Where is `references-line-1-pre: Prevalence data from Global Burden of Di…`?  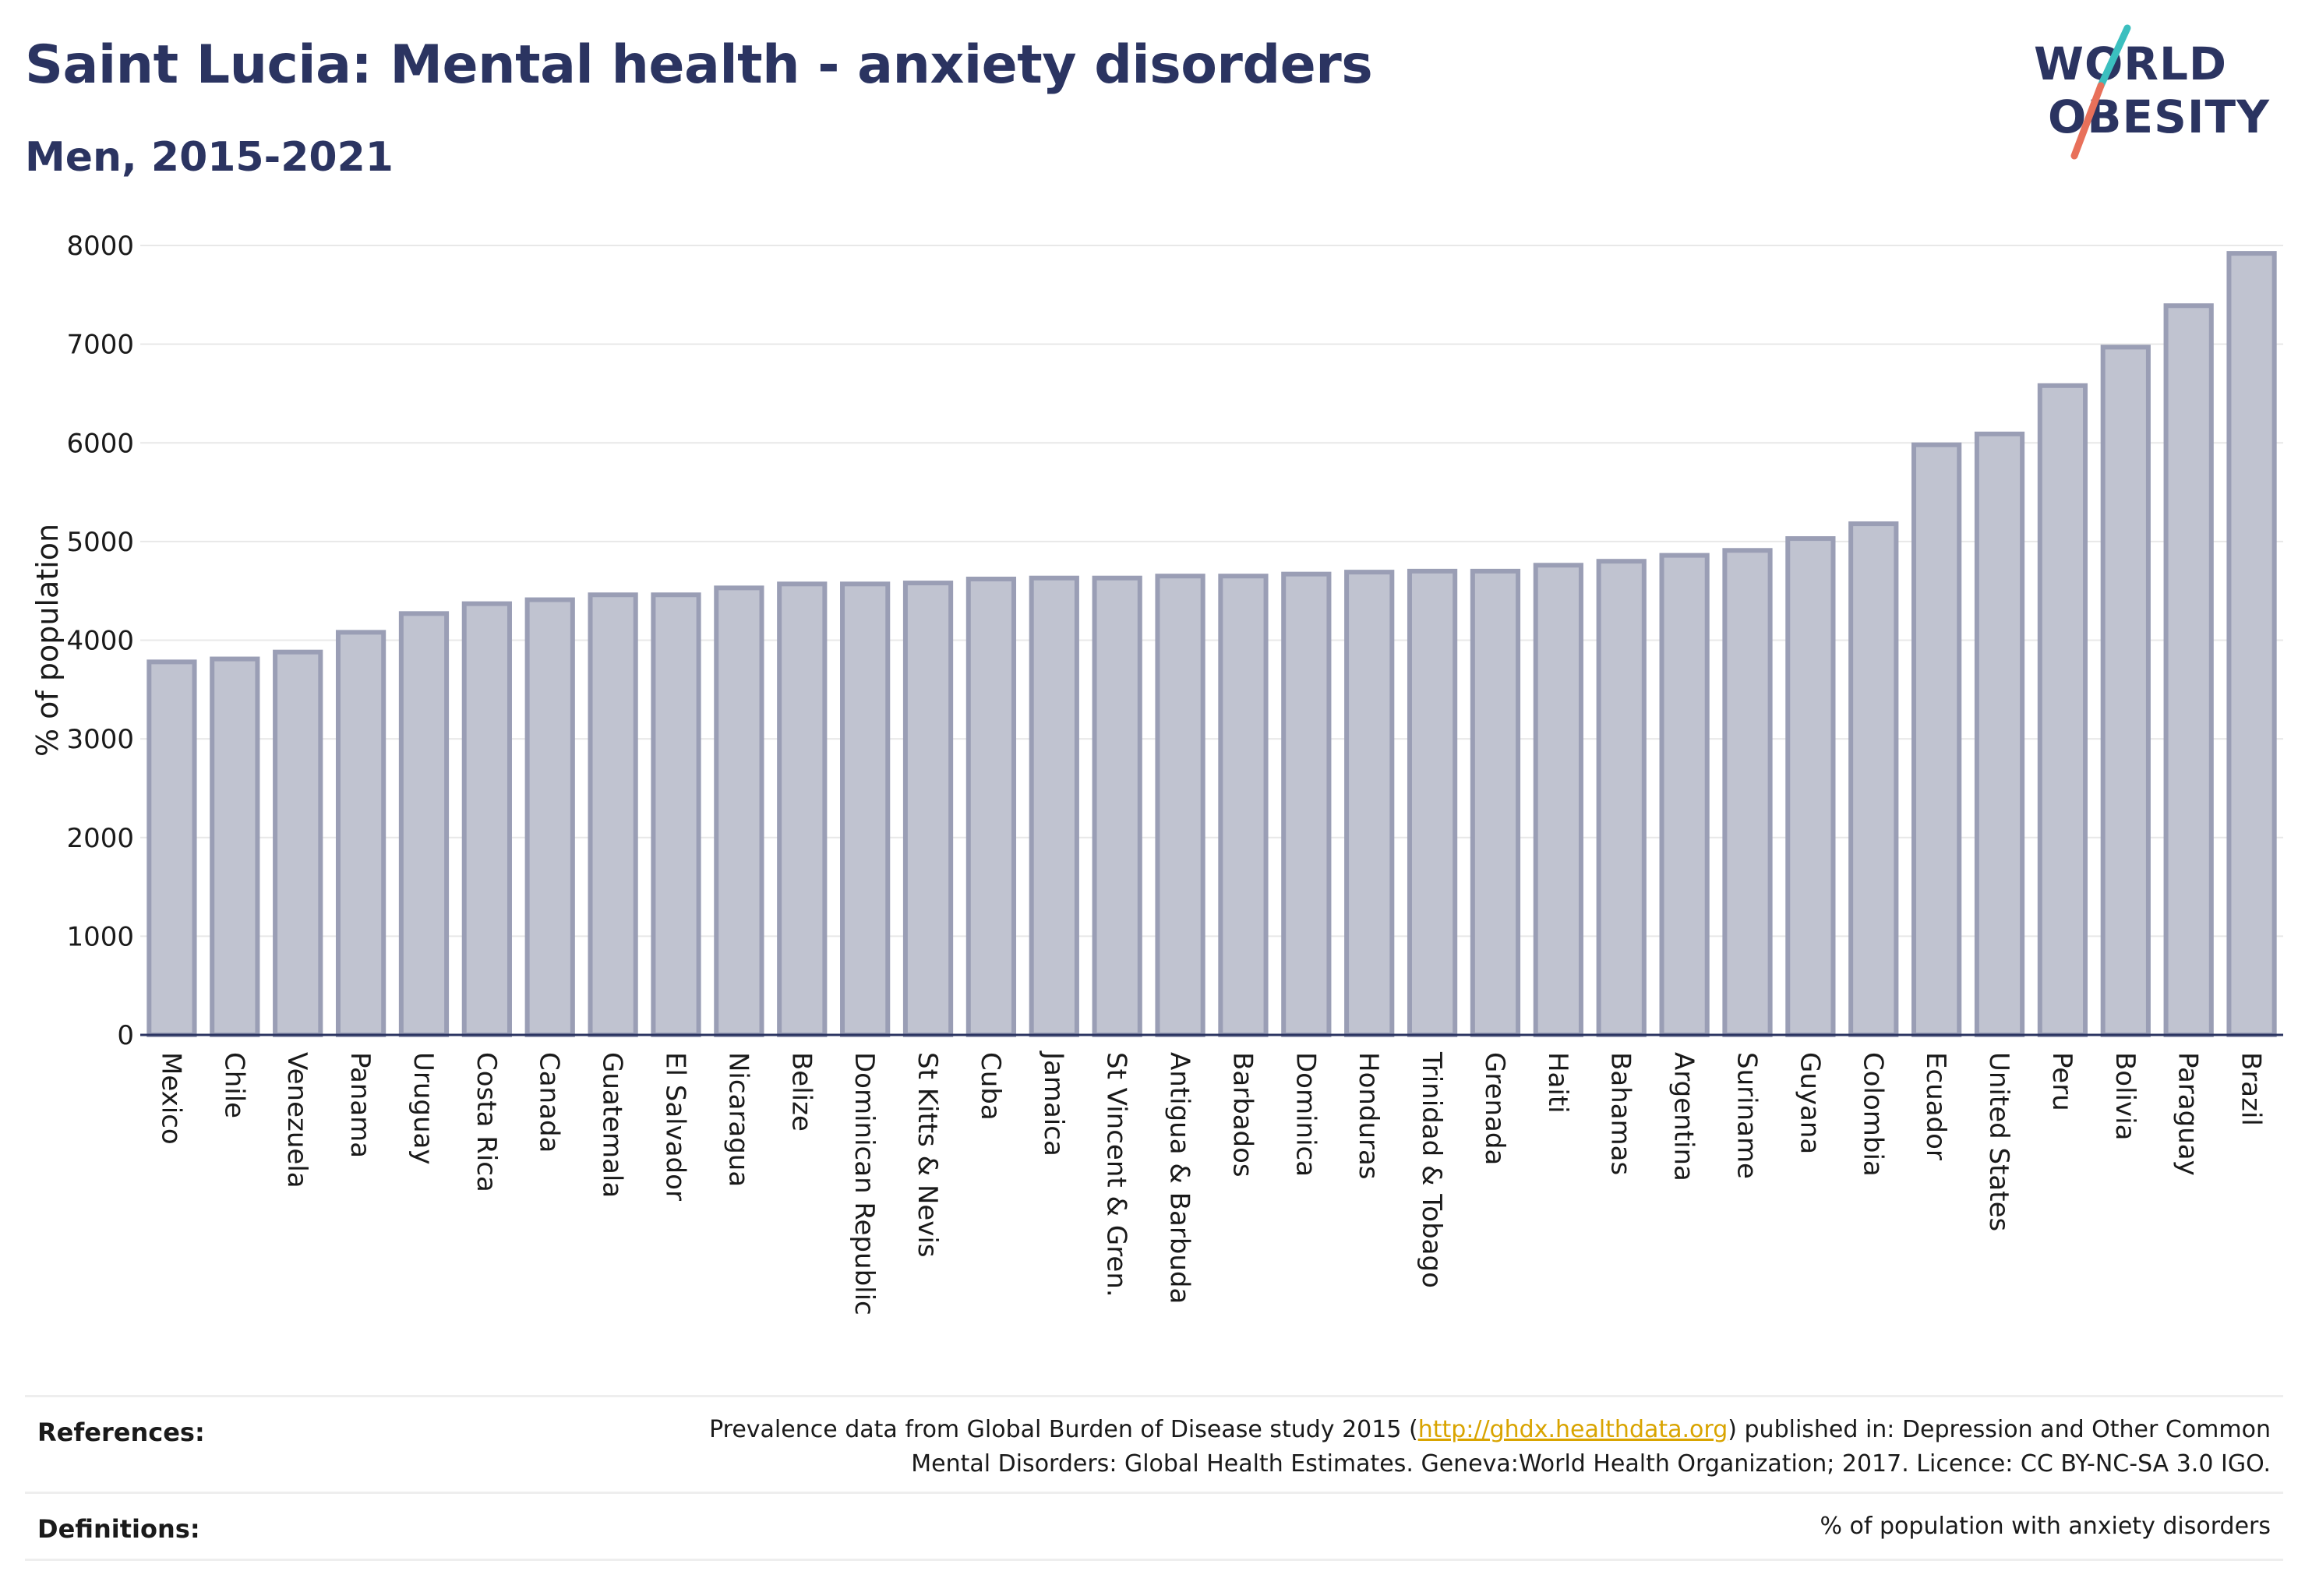
references-line-1-pre: Prevalence data from Global Burden of Di… is located at coordinates (1063, 1429).